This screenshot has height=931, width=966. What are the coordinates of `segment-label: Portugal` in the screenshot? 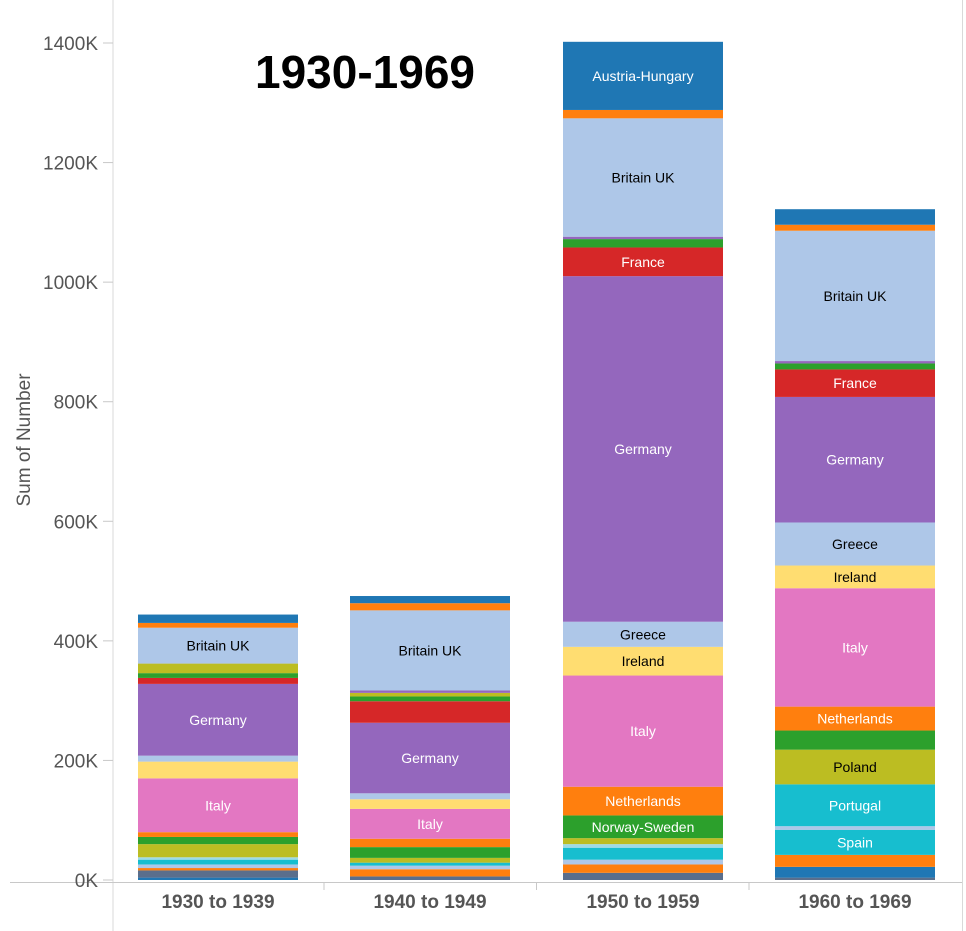 It's located at (855, 805).